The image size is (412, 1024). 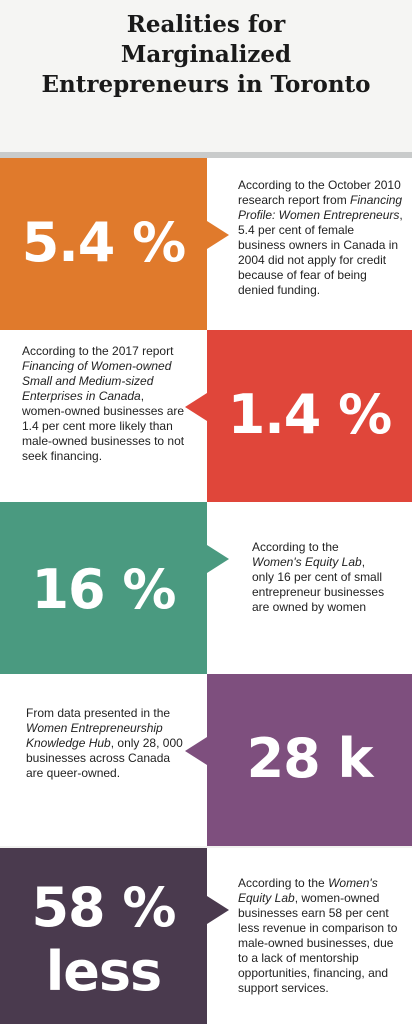 I want to click on stat-block-orange, so click(x=103, y=244).